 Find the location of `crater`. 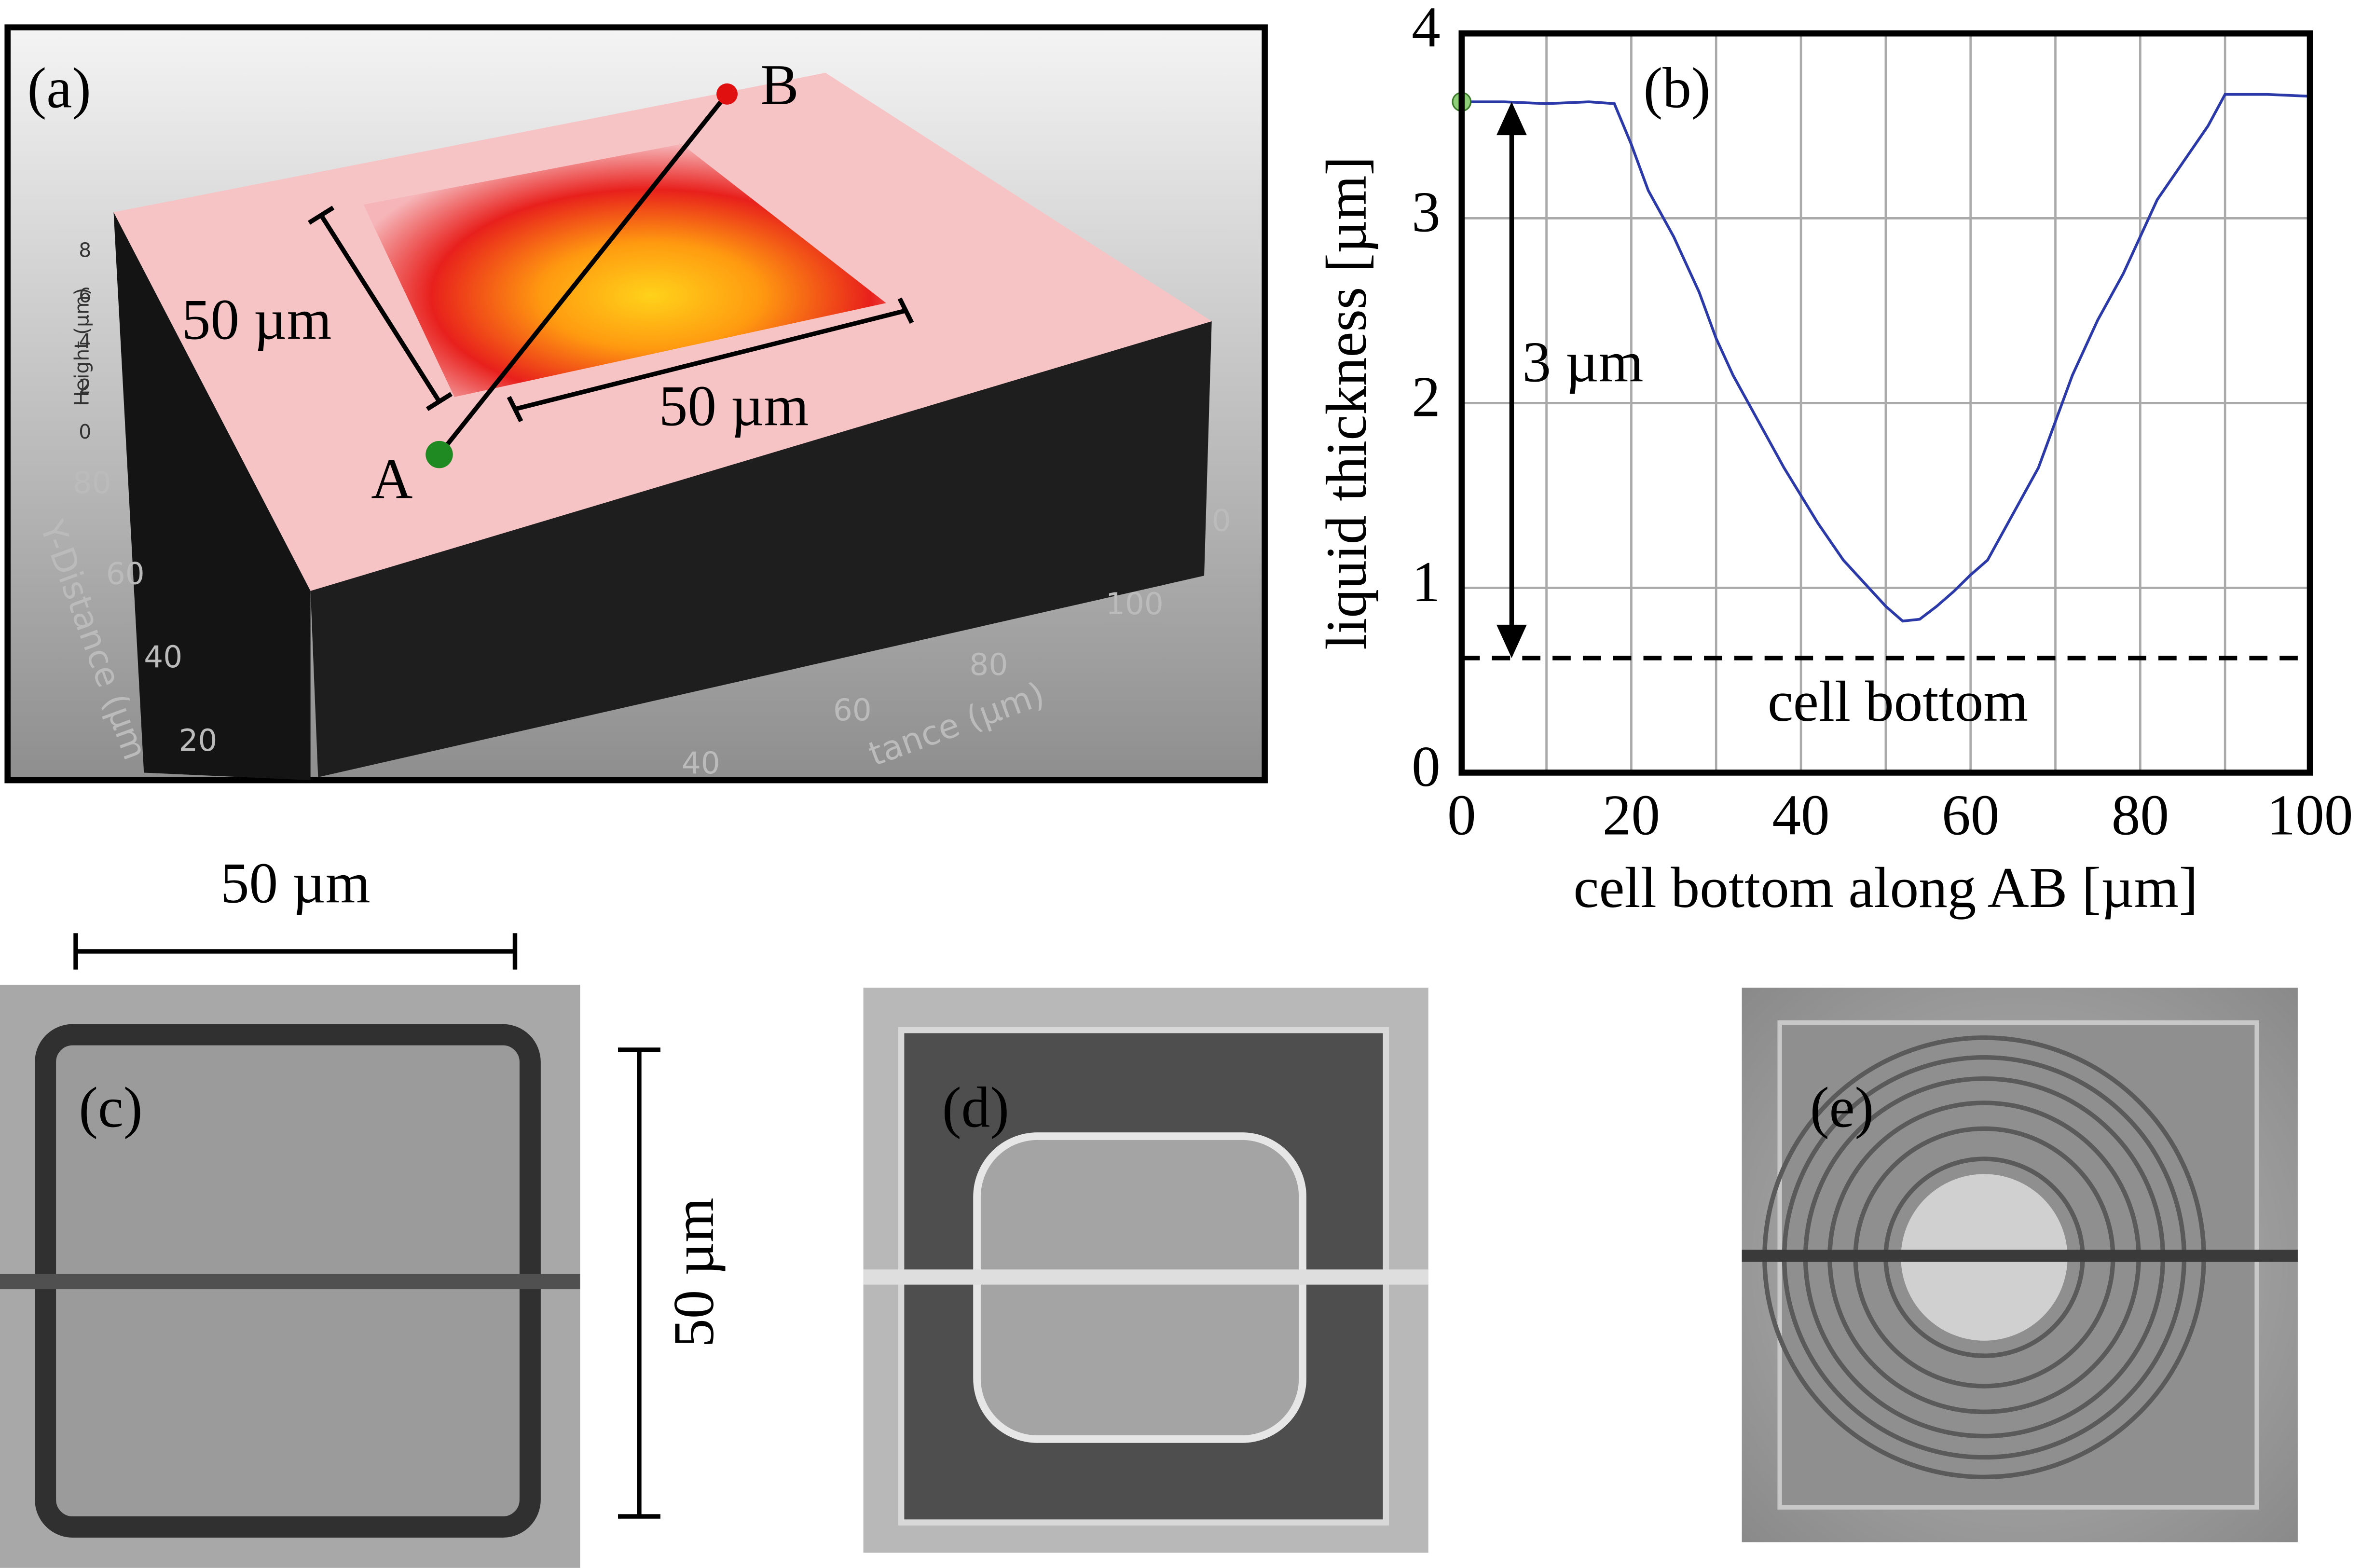

crater is located at coordinates (624, 270).